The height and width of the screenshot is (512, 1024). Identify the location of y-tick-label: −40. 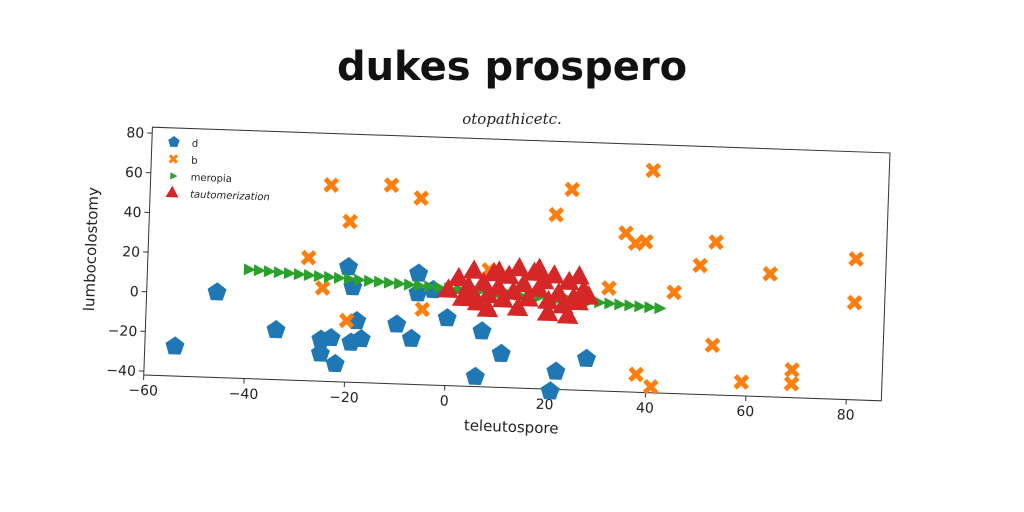
(121, 371).